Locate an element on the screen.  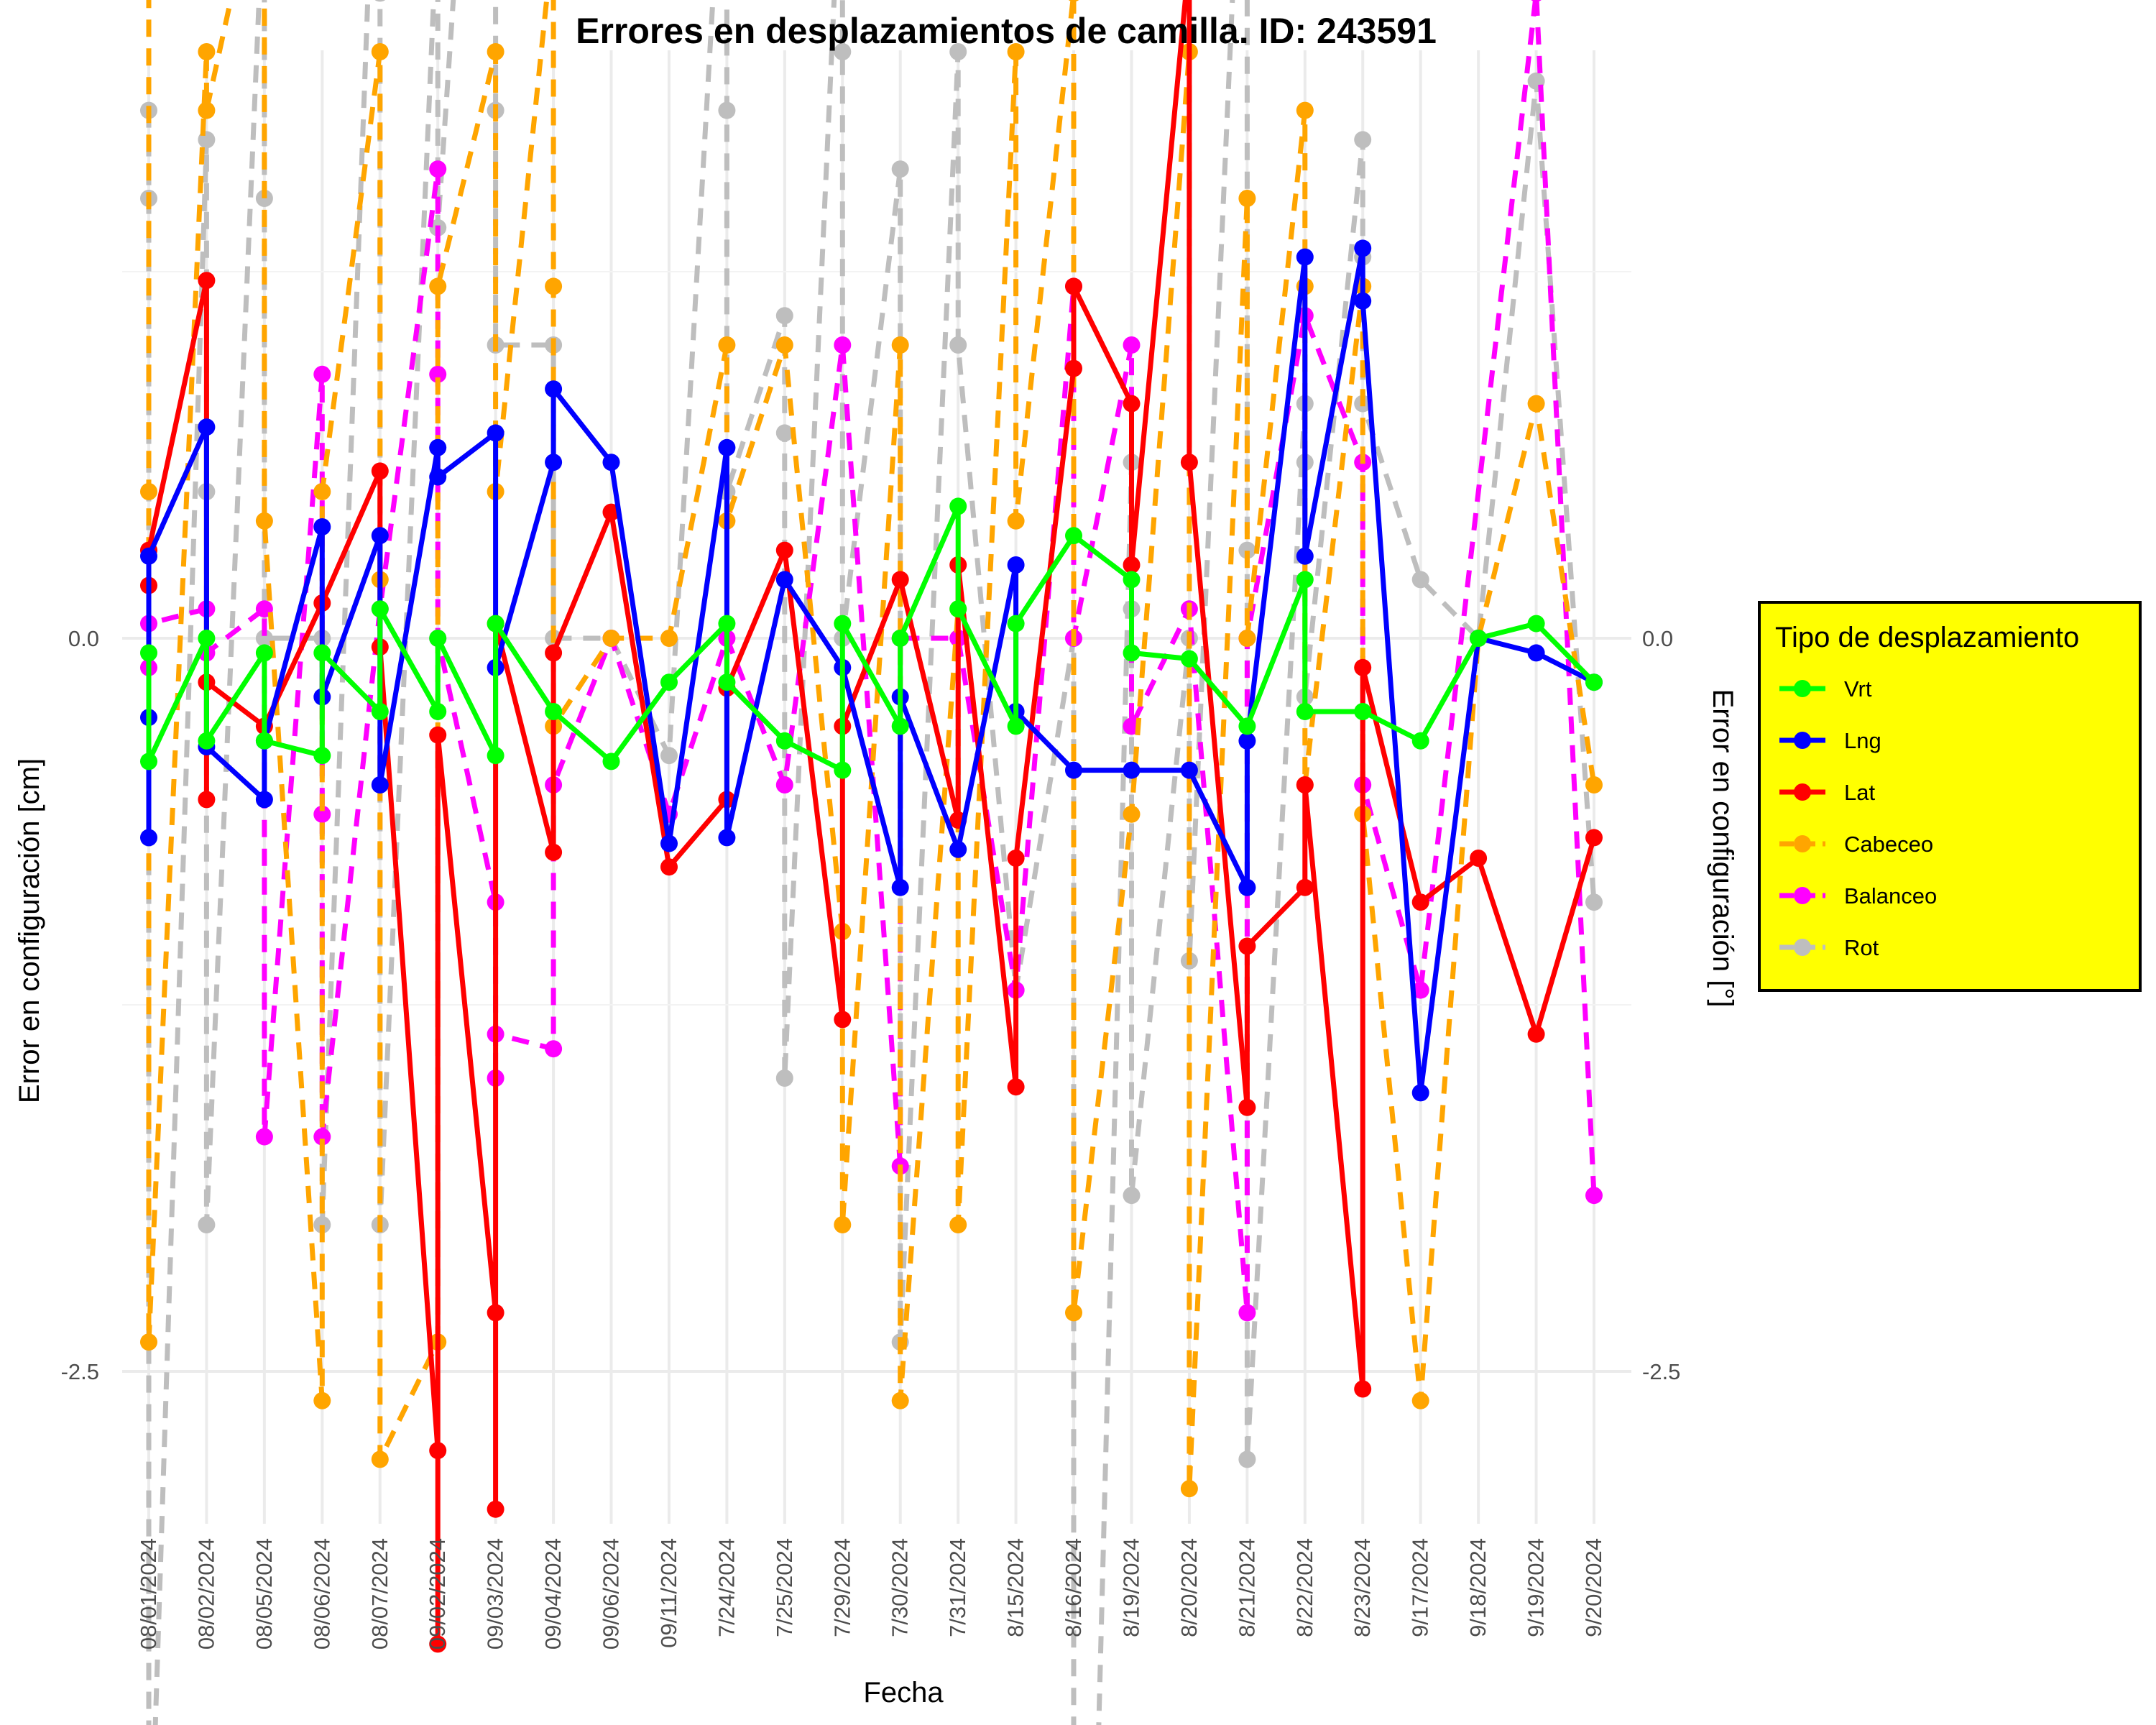
y-tick-label-right: -2.5 is located at coordinates (1661, 1371).